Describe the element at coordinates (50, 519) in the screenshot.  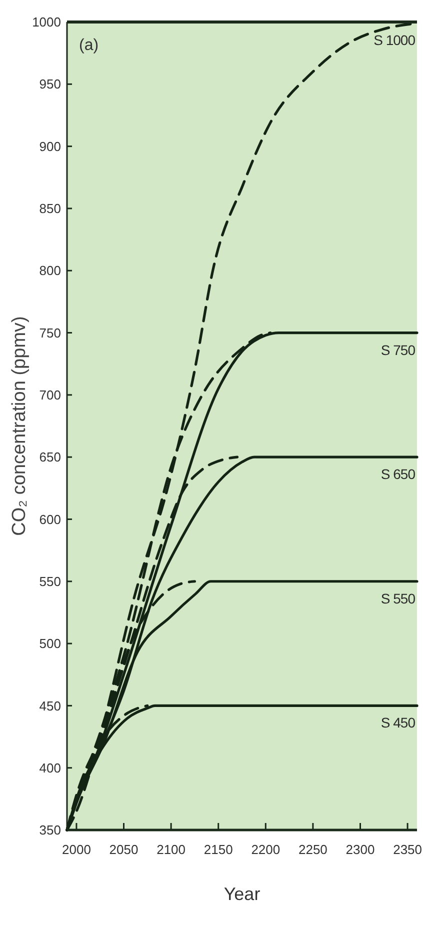
I see `y-tick-label: 600` at that location.